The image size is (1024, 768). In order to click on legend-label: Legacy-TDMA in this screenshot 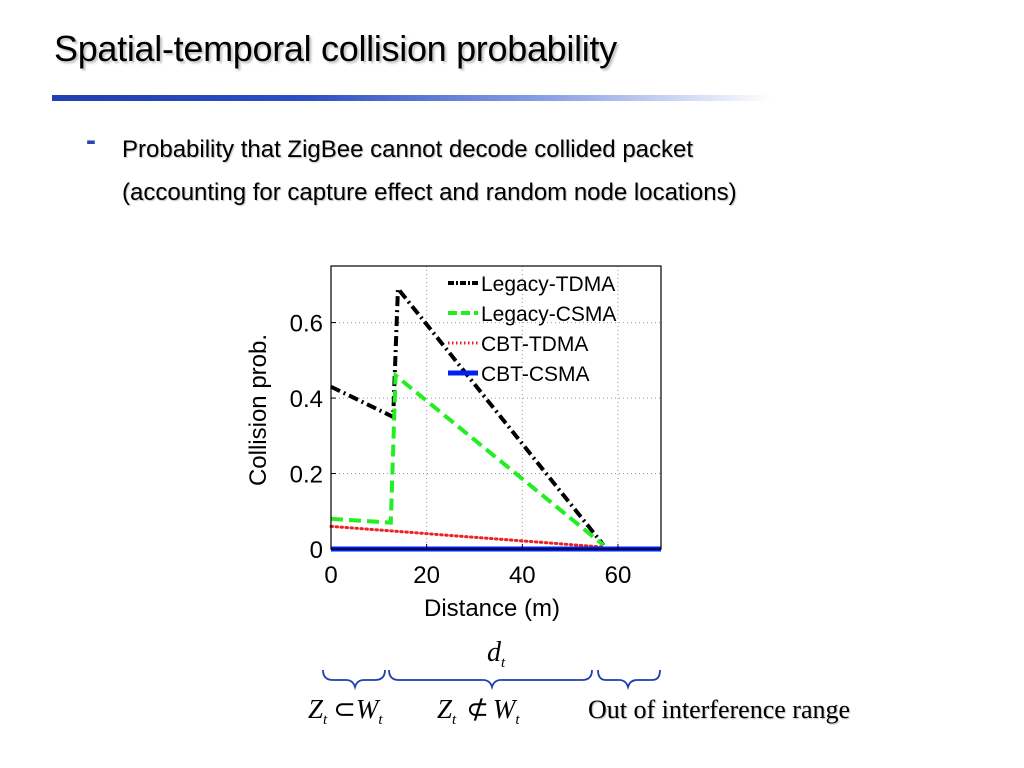, I will do `click(548, 284)`.